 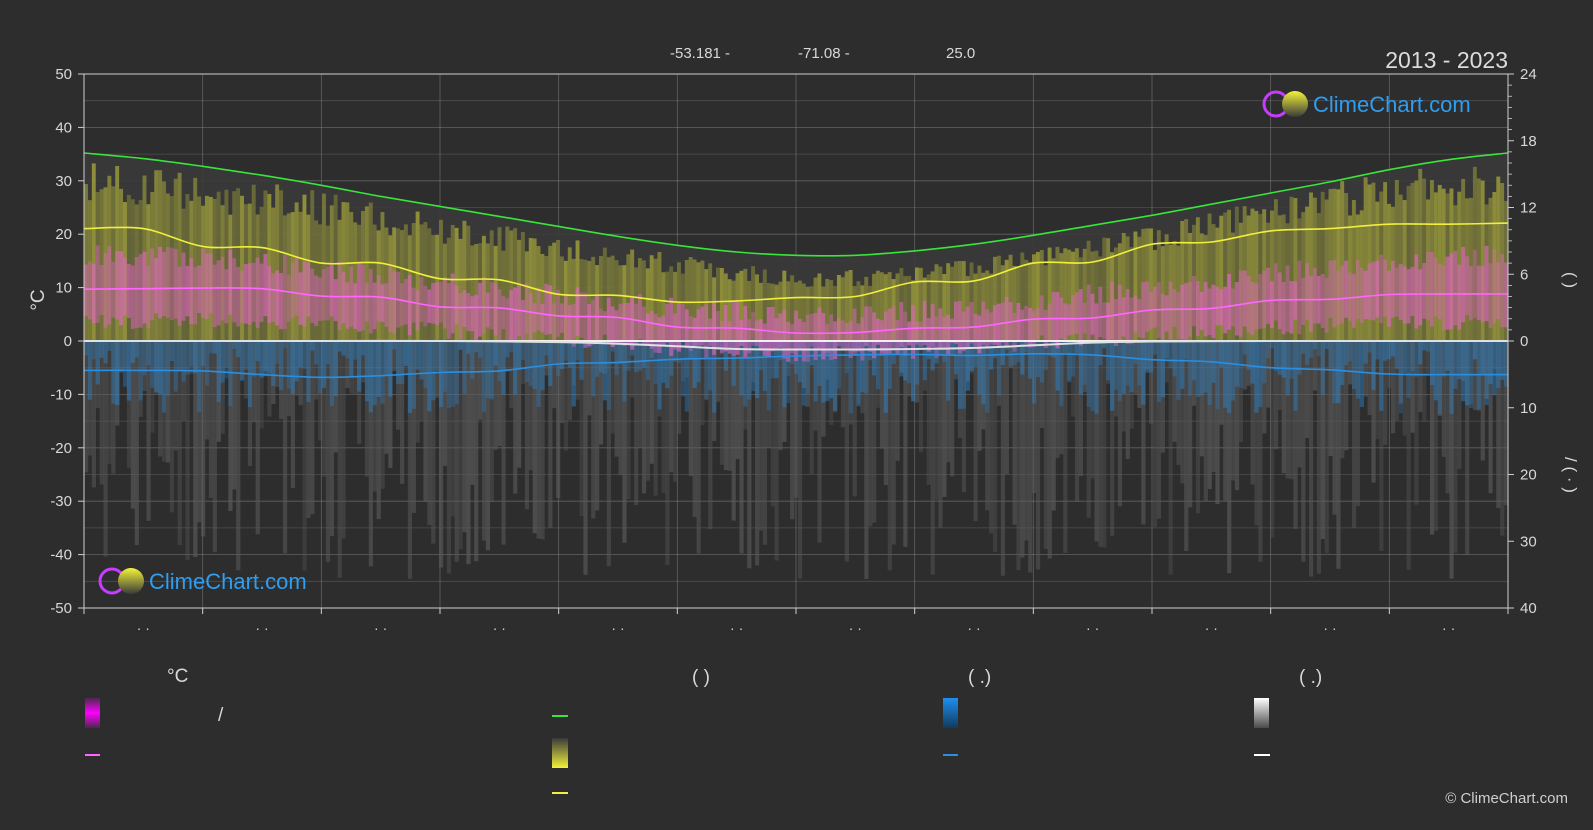 What do you see at coordinates (973, 628) in the screenshot?
I see `x-tick-label: · ·` at bounding box center [973, 628].